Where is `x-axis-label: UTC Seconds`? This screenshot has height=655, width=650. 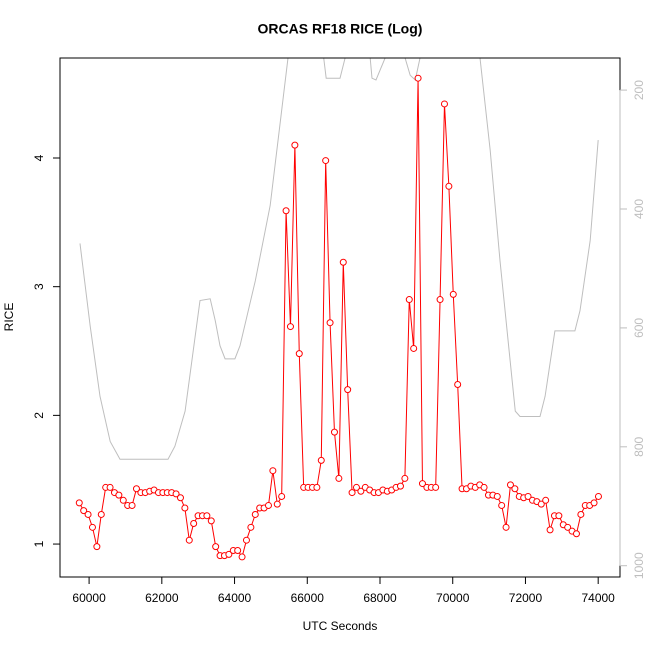
x-axis-label: UTC Seconds is located at coordinates (340, 626).